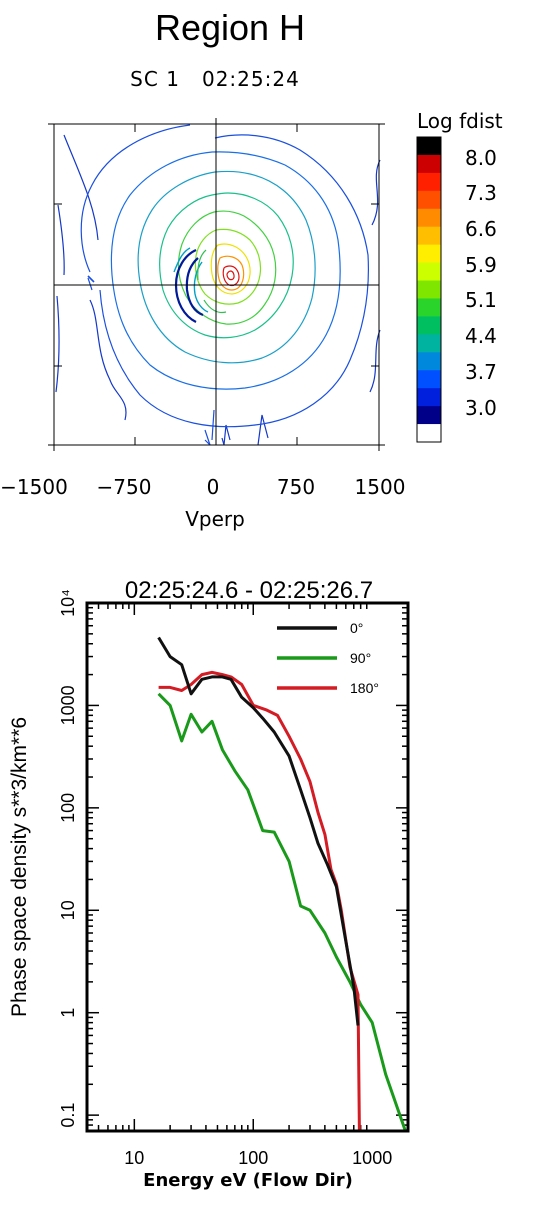  What do you see at coordinates (248, 1180) in the screenshot?
I see `line-plot-x-axis-label: Energy eV (Flow Dir)` at bounding box center [248, 1180].